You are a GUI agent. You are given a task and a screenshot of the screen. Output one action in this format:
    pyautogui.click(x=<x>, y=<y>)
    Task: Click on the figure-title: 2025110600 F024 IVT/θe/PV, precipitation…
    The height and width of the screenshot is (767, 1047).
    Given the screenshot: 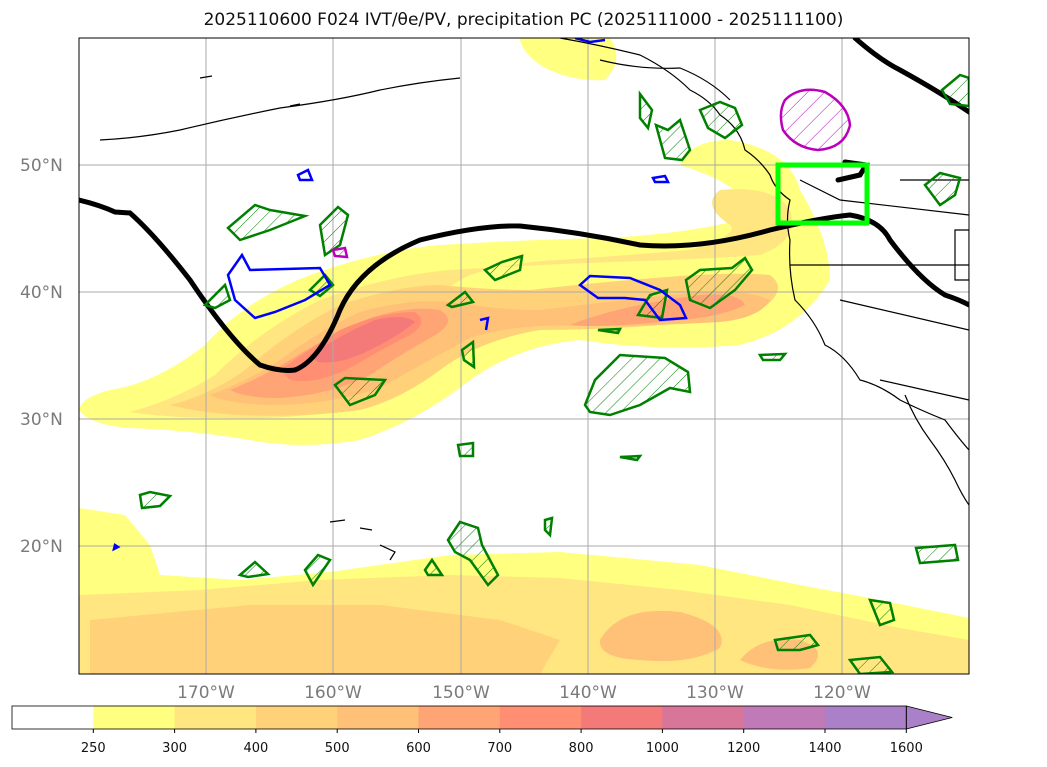 What is the action you would take?
    pyautogui.click(x=523, y=20)
    